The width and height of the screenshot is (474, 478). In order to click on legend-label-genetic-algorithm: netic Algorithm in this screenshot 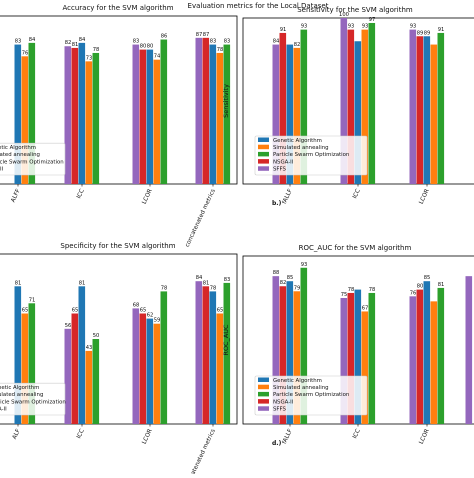, I will do `click(19, 388)`.